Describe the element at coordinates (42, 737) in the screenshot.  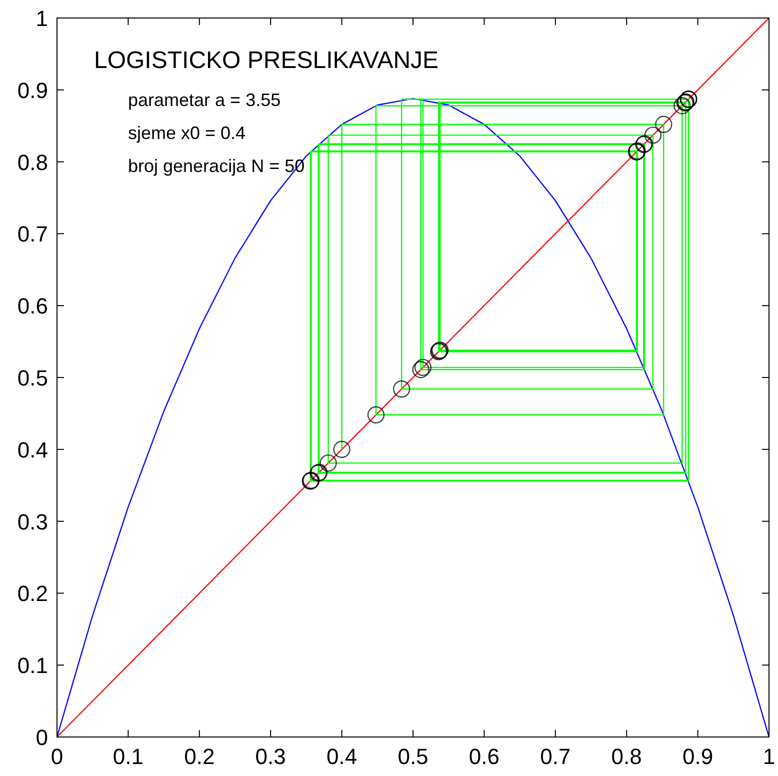
I see `y-tick-label: 0` at that location.